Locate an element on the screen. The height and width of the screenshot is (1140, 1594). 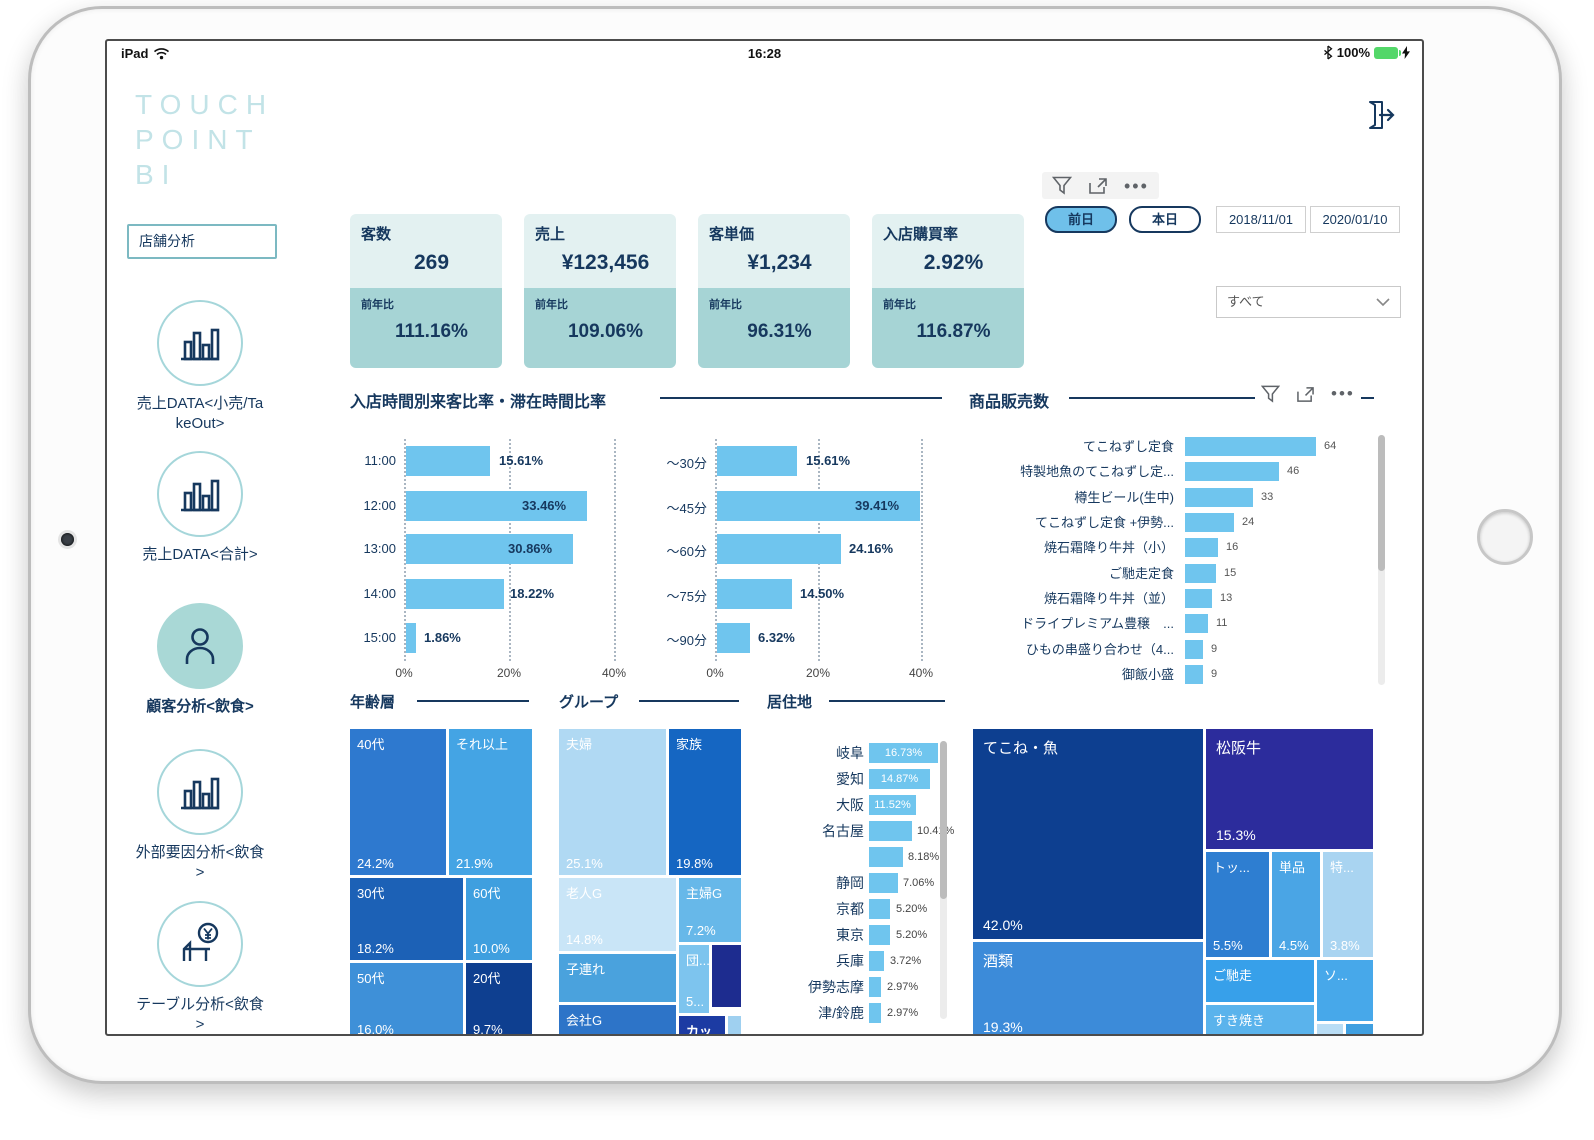
section-title-age: 年齢層 is located at coordinates (373, 702).